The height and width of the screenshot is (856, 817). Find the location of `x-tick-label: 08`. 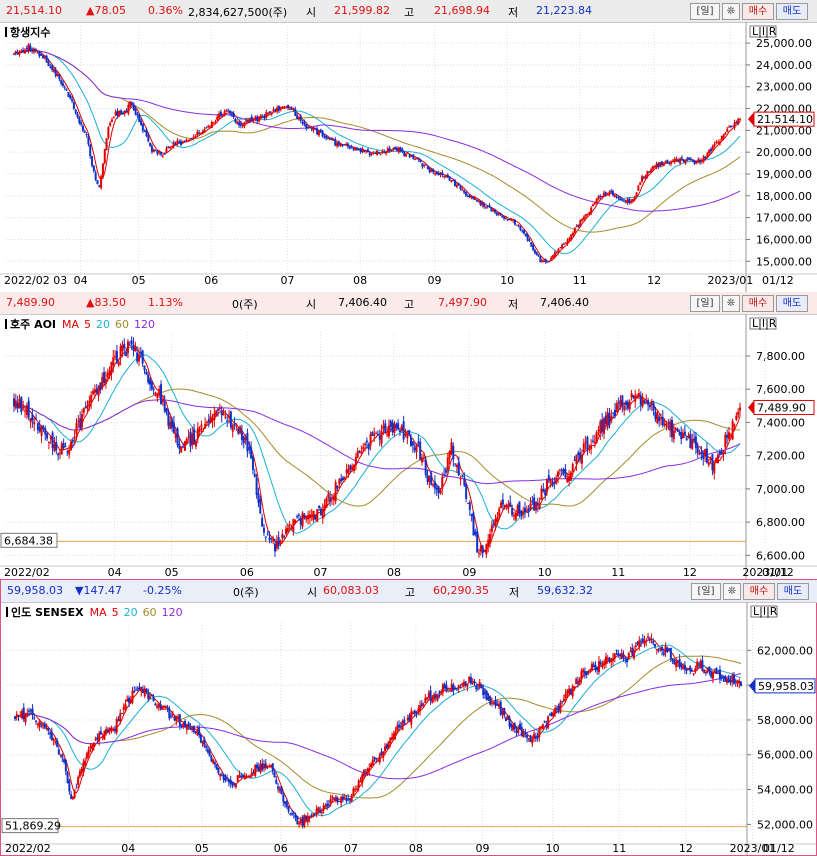

x-tick-label: 08 is located at coordinates (416, 848).